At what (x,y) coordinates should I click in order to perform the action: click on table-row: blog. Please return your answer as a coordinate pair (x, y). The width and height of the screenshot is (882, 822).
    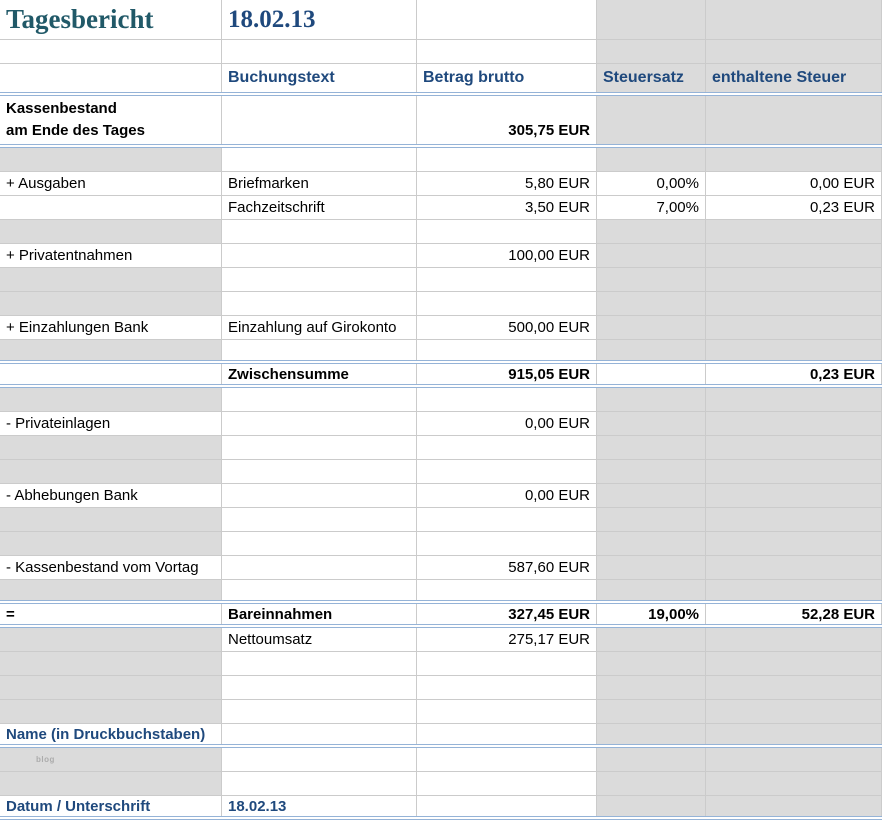
    Looking at the image, I should click on (441, 760).